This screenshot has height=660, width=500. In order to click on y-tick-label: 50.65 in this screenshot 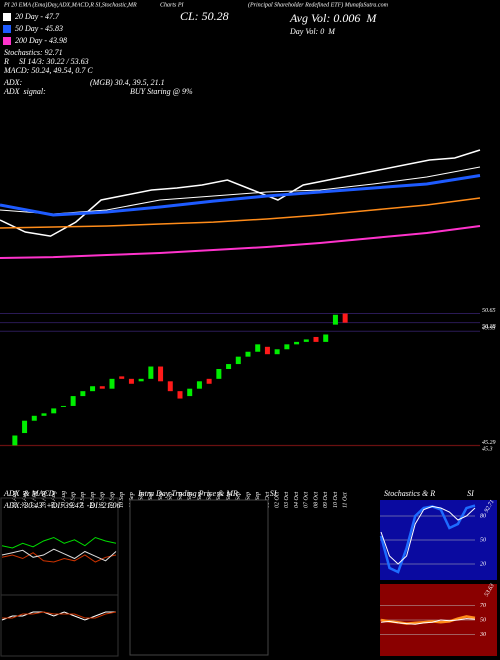, I will do `click(489, 311)`.